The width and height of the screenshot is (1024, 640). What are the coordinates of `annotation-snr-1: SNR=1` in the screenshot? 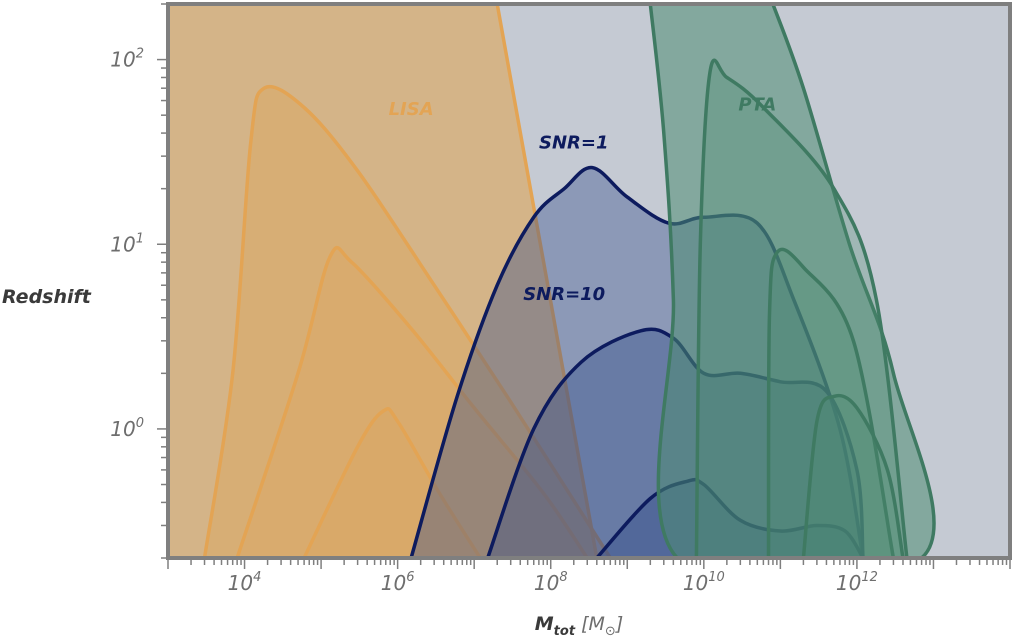 It's located at (574, 143).